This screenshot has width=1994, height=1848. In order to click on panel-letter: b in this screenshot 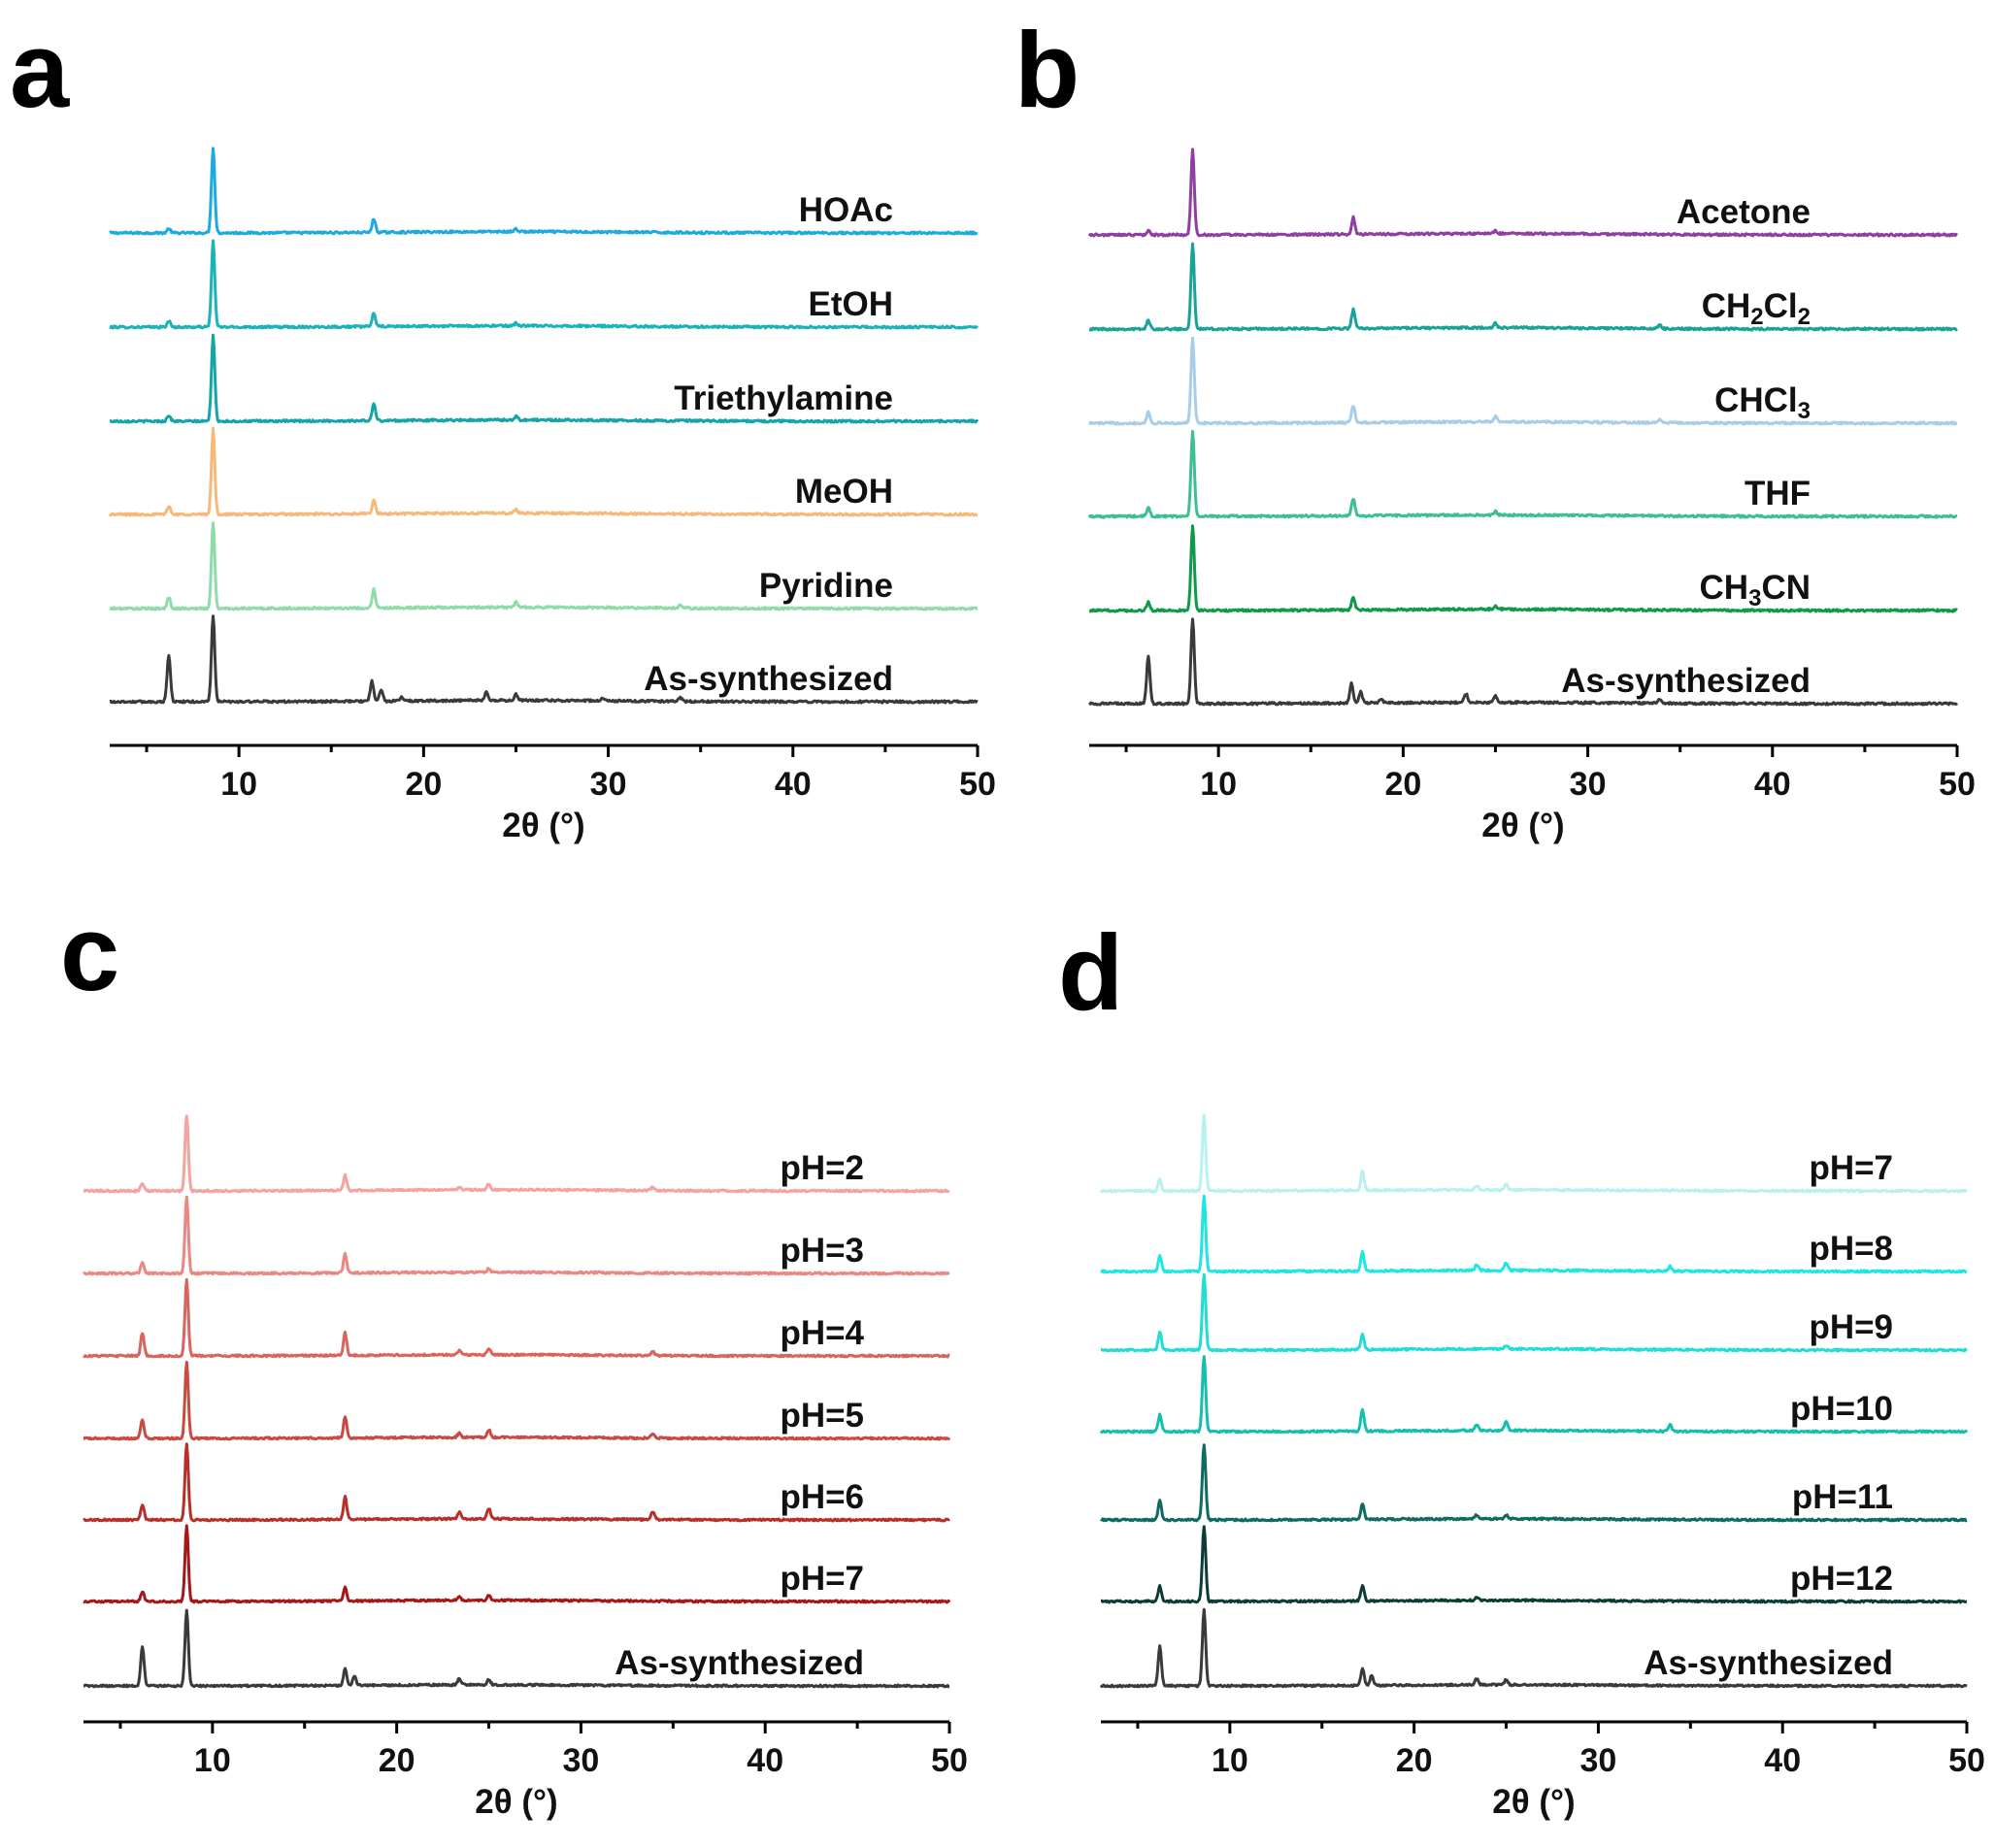, I will do `click(1047, 70)`.